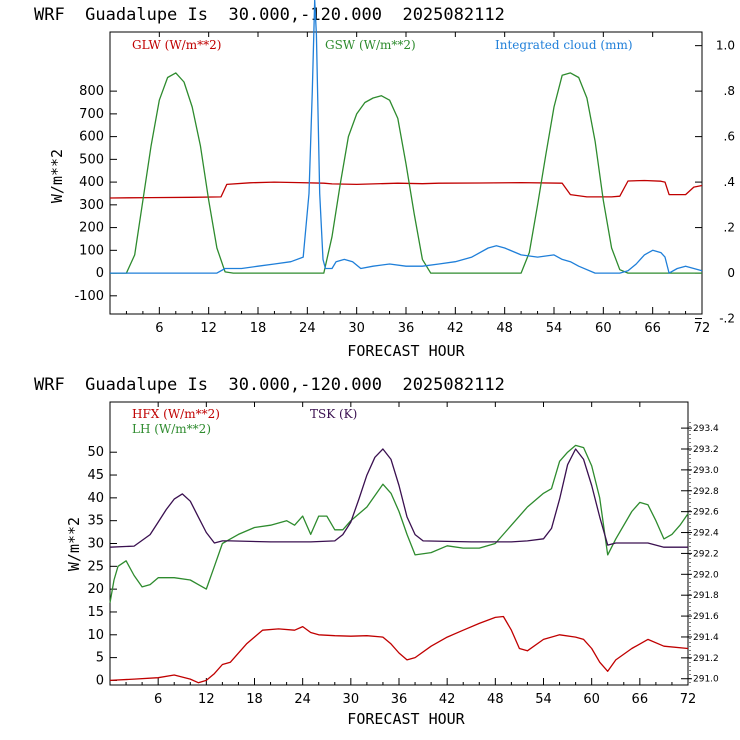 The height and width of the screenshot is (740, 740). I want to click on bottom-y2tick-label: 292.8, so click(706, 492).